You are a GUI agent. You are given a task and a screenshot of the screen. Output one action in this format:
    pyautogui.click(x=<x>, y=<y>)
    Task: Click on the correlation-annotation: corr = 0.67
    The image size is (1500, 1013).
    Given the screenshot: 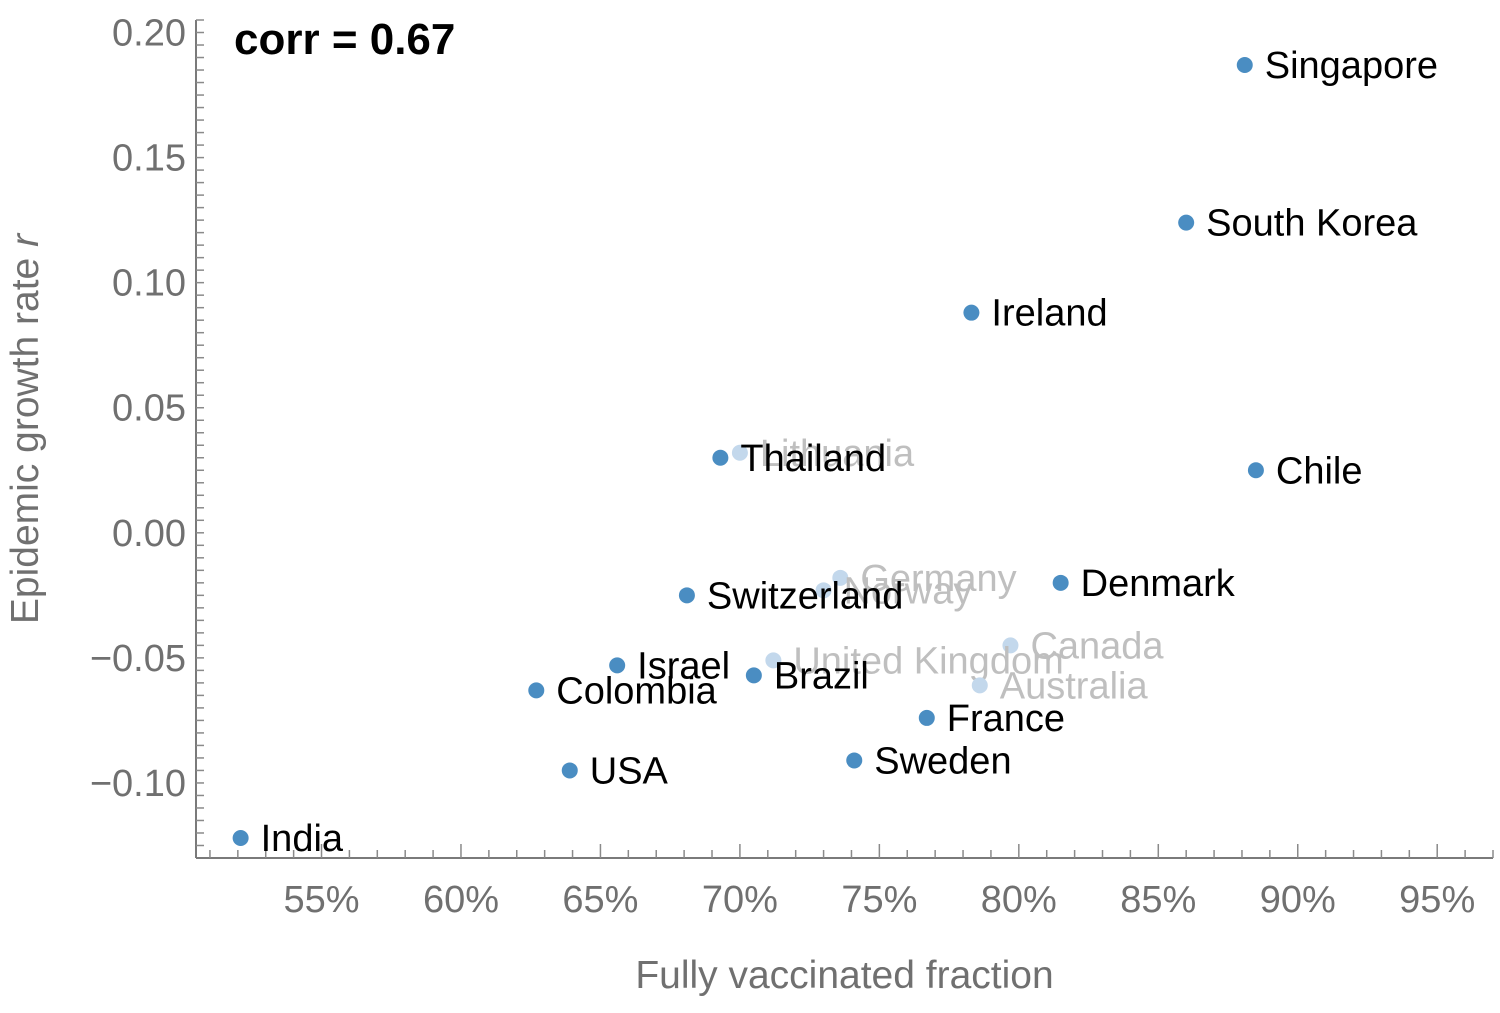 What is the action you would take?
    pyautogui.click(x=344, y=39)
    